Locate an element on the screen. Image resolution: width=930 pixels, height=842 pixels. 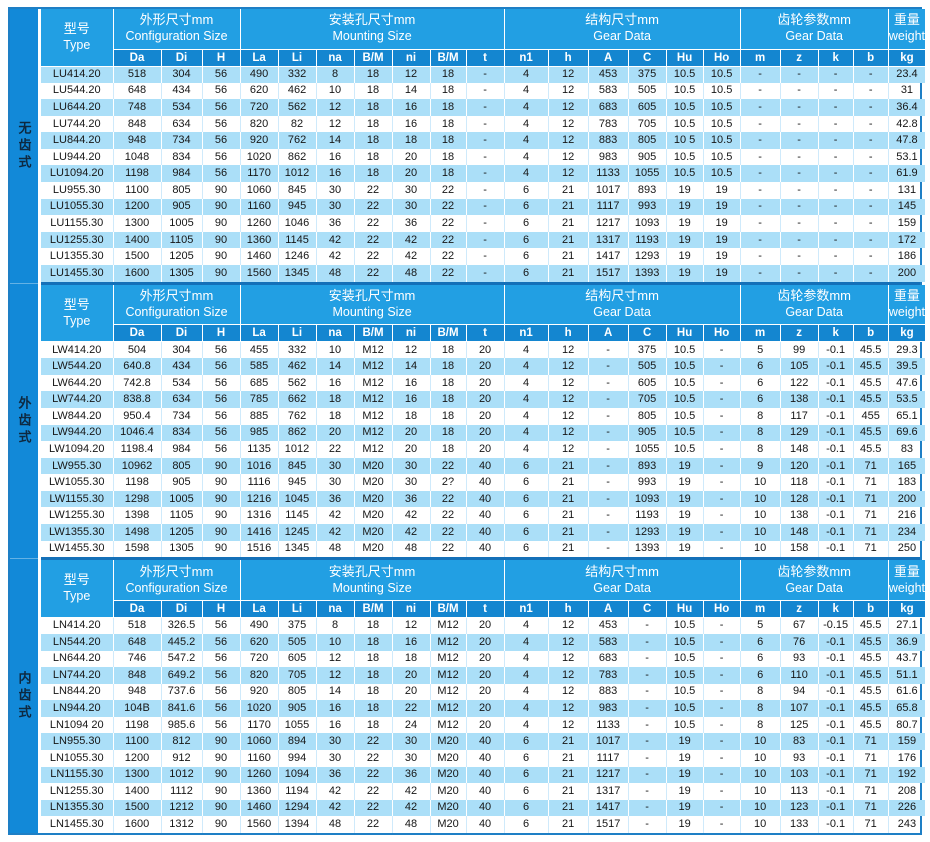
col-group-en: Gear Data is located at coordinates (814, 312).